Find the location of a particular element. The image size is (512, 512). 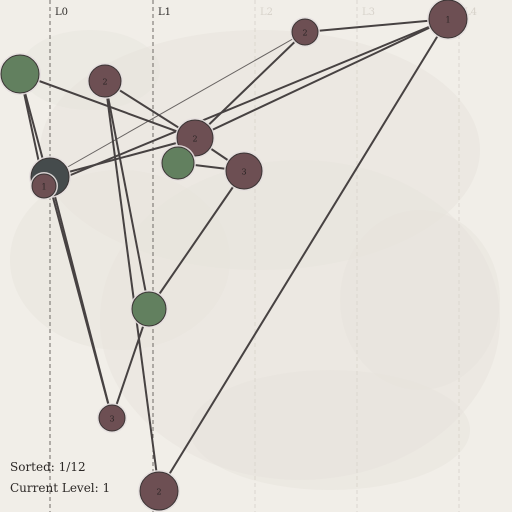

faint-edges is located at coordinates (177, 104).